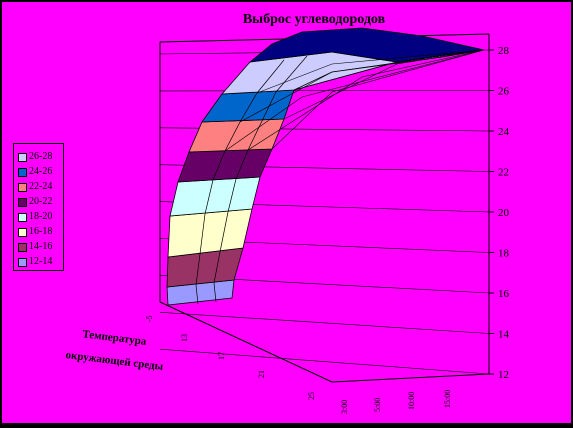 This screenshot has width=573, height=428. Describe the element at coordinates (447, 399) in the screenshot. I see `y-tick-label: 15:00` at that location.